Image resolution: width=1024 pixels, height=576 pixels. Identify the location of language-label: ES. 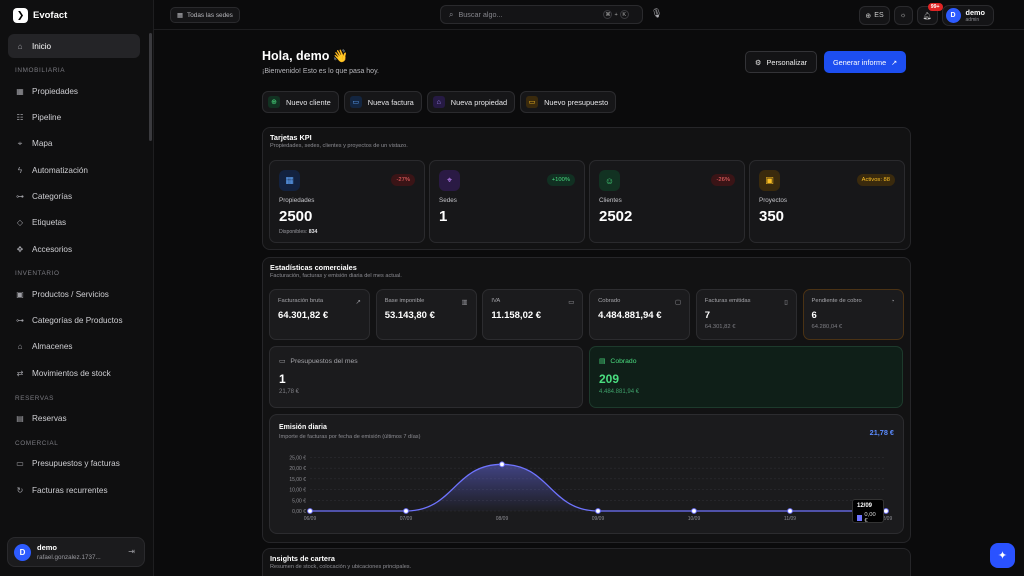
(879, 15).